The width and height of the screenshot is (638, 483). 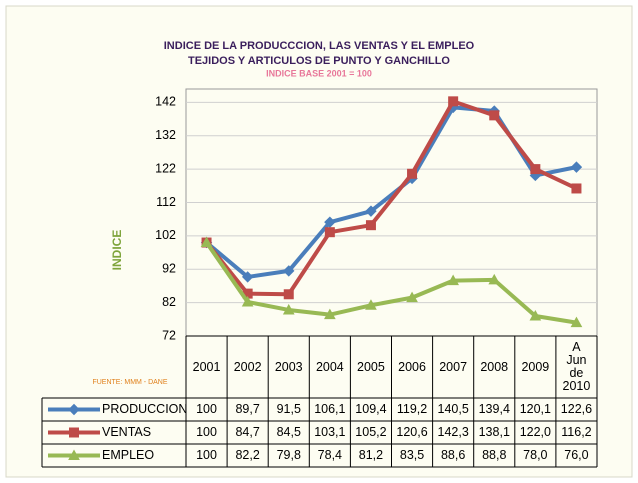 I want to click on data-label: 83,5, so click(x=412, y=455).